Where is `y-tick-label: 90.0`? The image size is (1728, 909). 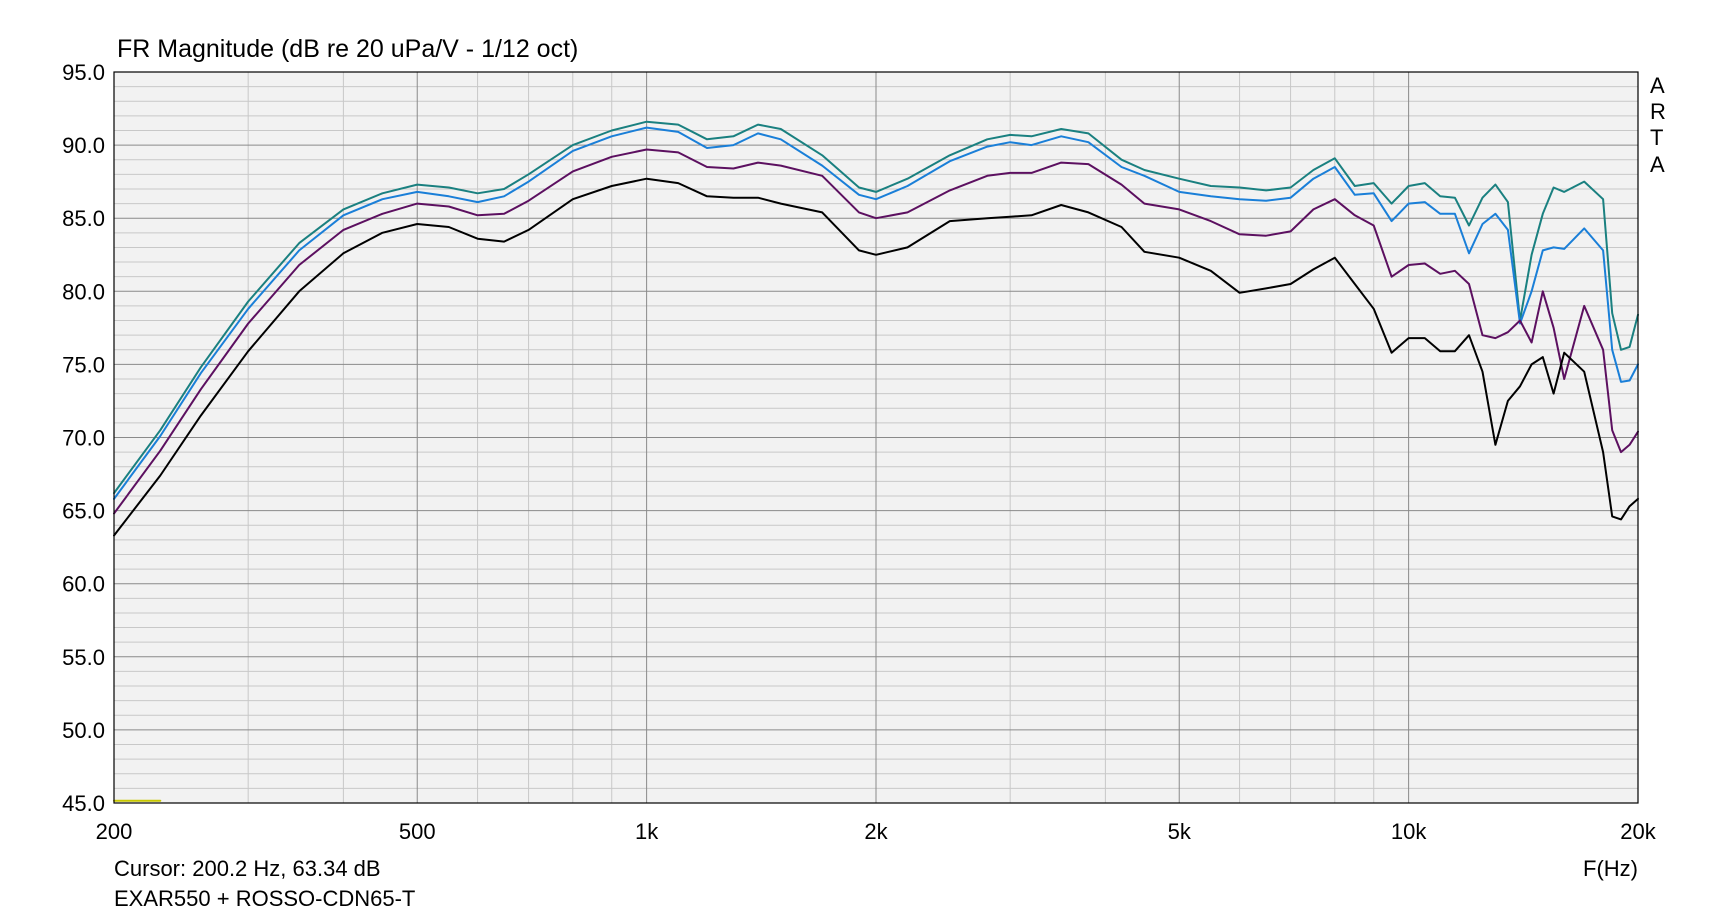
y-tick-label: 90.0 is located at coordinates (83, 145).